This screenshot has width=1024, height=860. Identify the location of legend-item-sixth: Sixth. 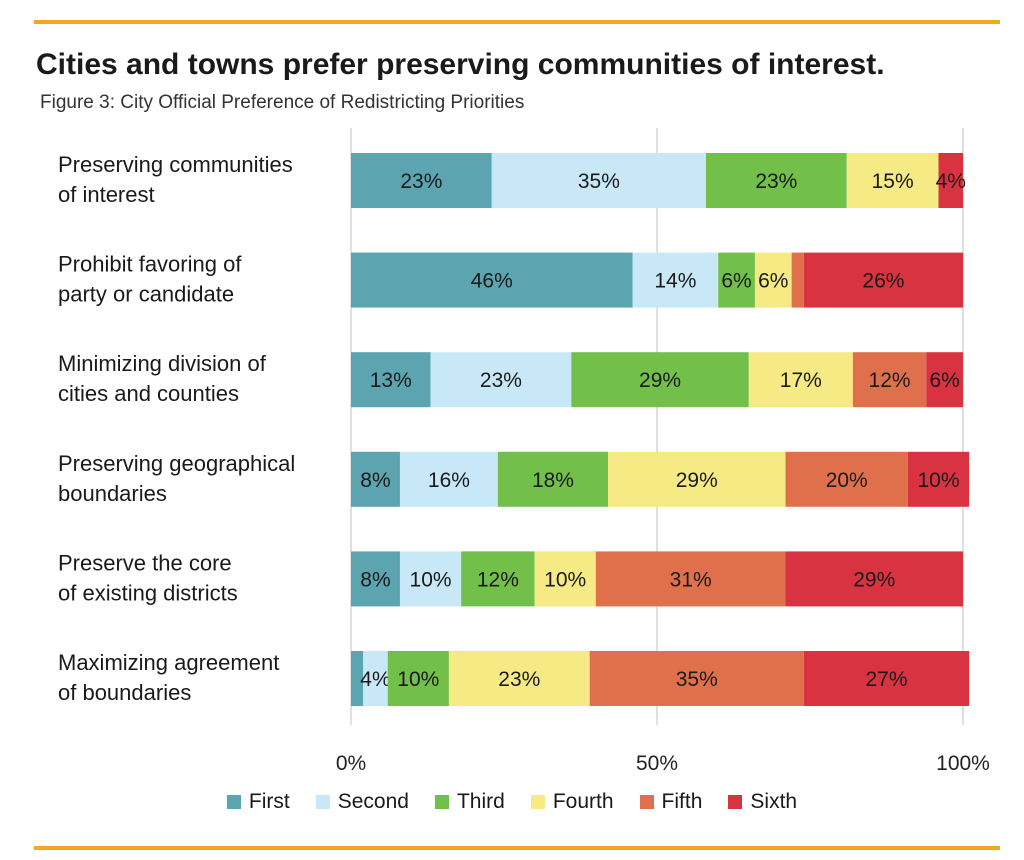
(762, 802).